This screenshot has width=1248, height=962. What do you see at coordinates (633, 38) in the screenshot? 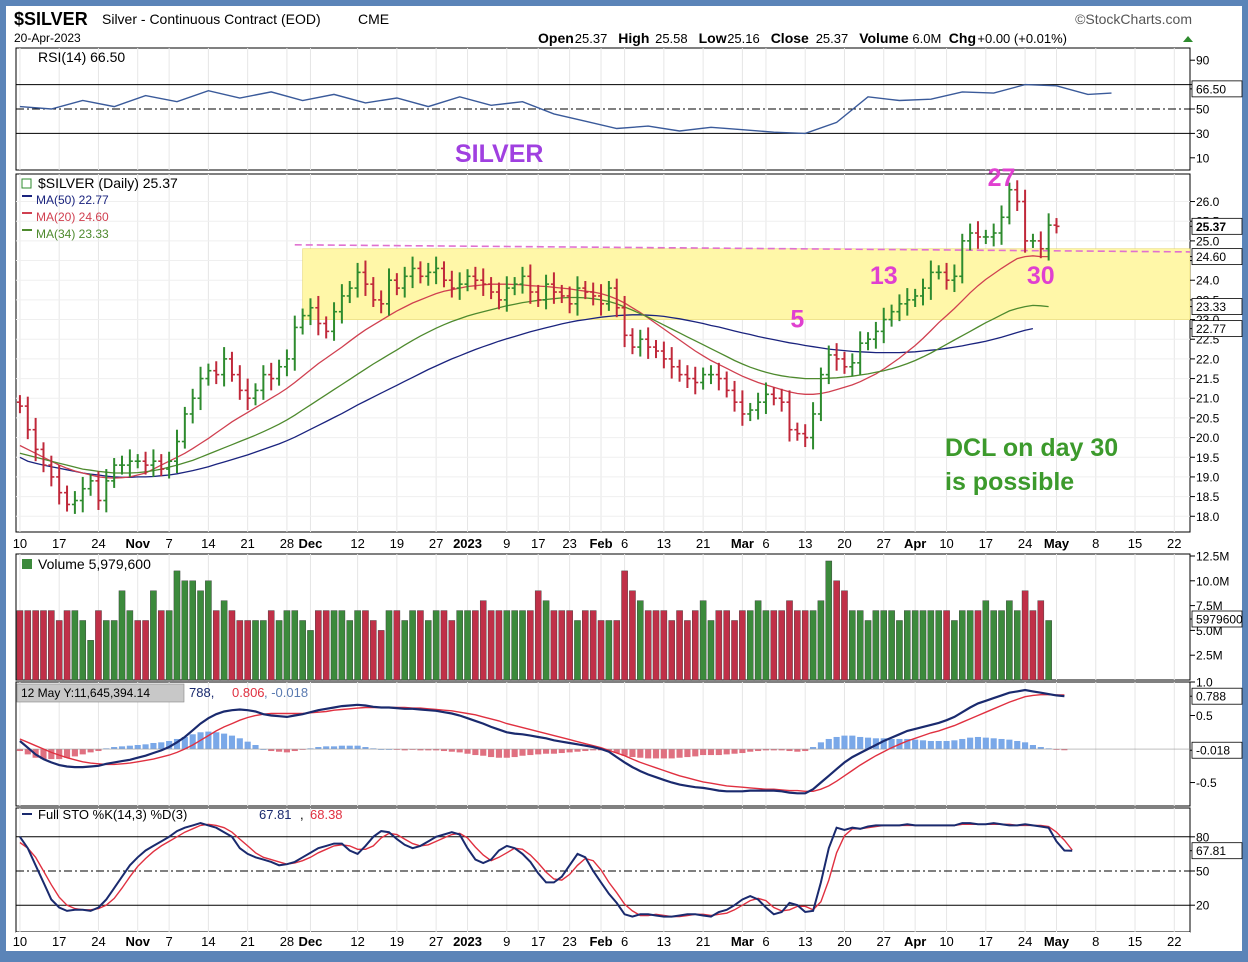
I see `ohlc-label-high: High` at bounding box center [633, 38].